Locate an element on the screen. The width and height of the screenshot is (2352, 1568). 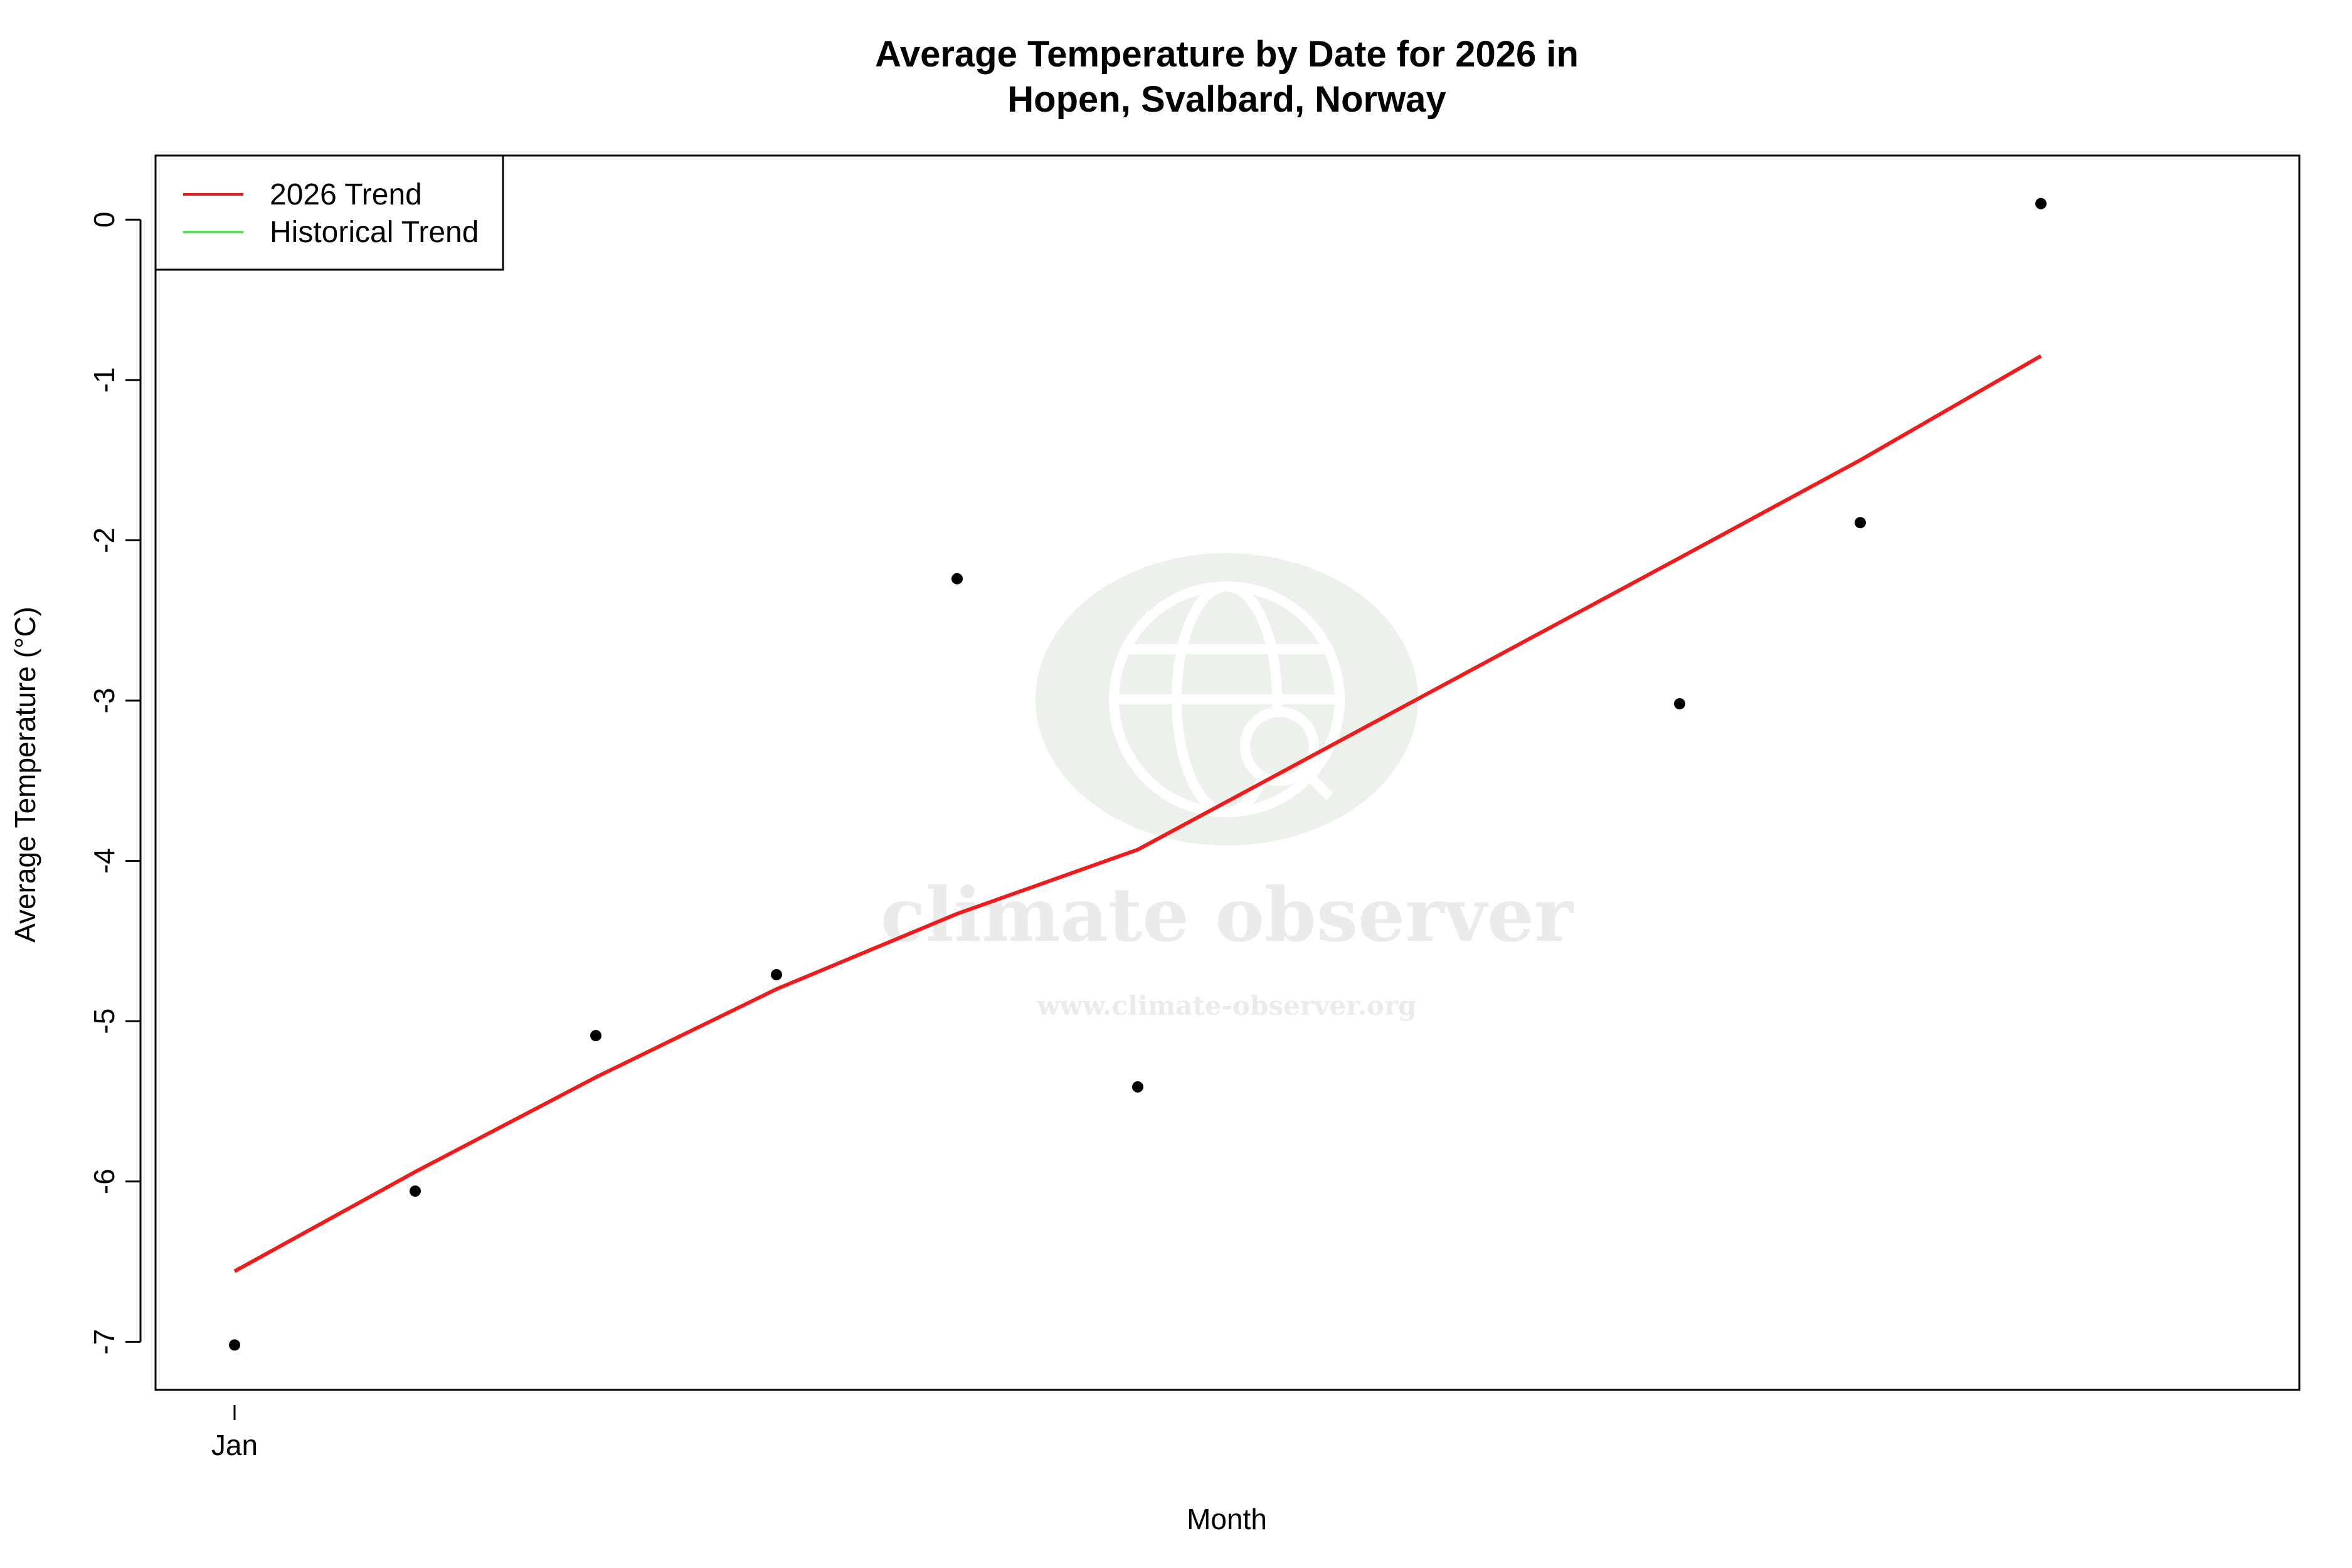
y-axis-label: Average Temperature (°C) is located at coordinates (25, 775).